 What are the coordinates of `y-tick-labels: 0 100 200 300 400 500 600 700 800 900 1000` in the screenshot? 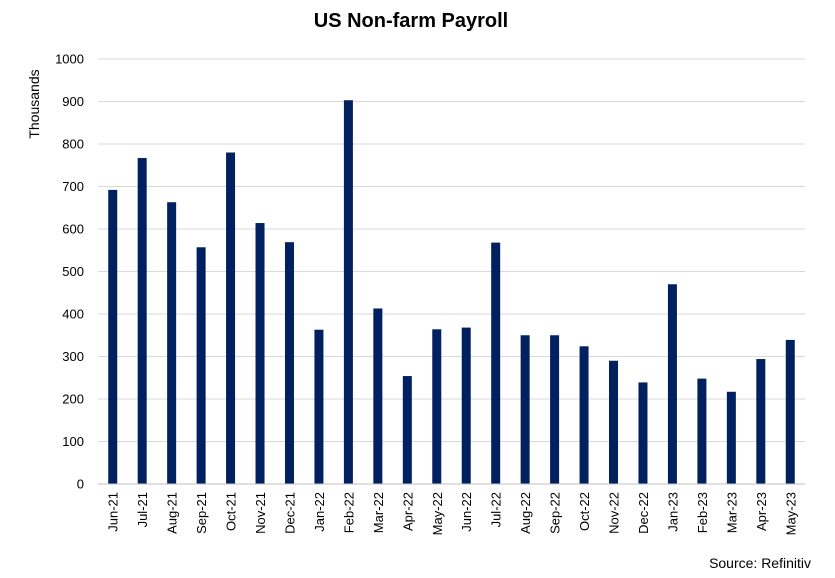 It's located at (69, 272).